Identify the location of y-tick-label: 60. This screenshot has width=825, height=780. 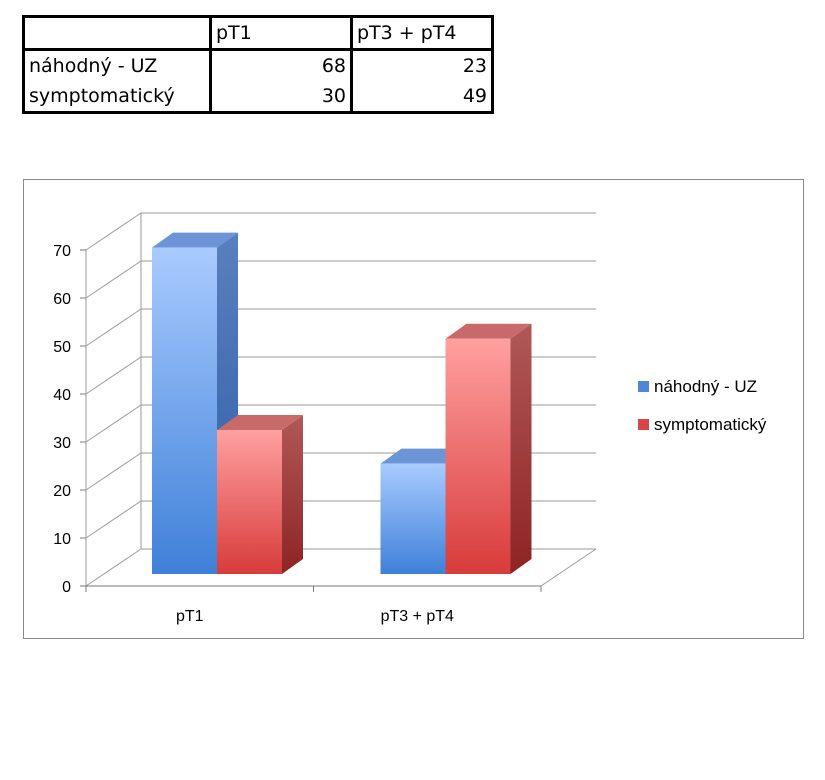
(62, 299).